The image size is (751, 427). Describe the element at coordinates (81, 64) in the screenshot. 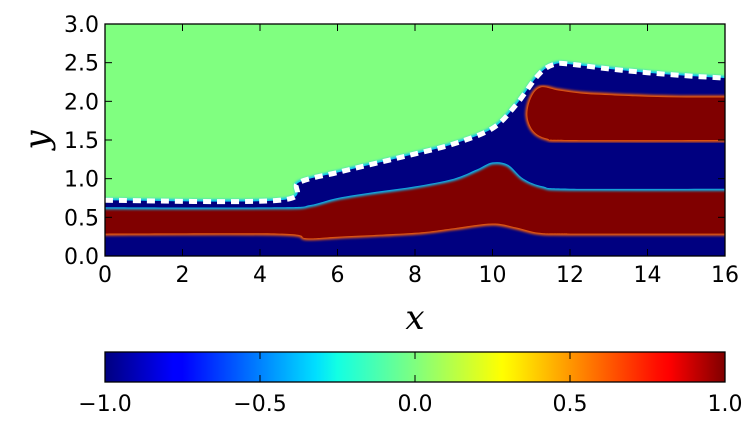

I see `y-tick-label: 2.5` at that location.